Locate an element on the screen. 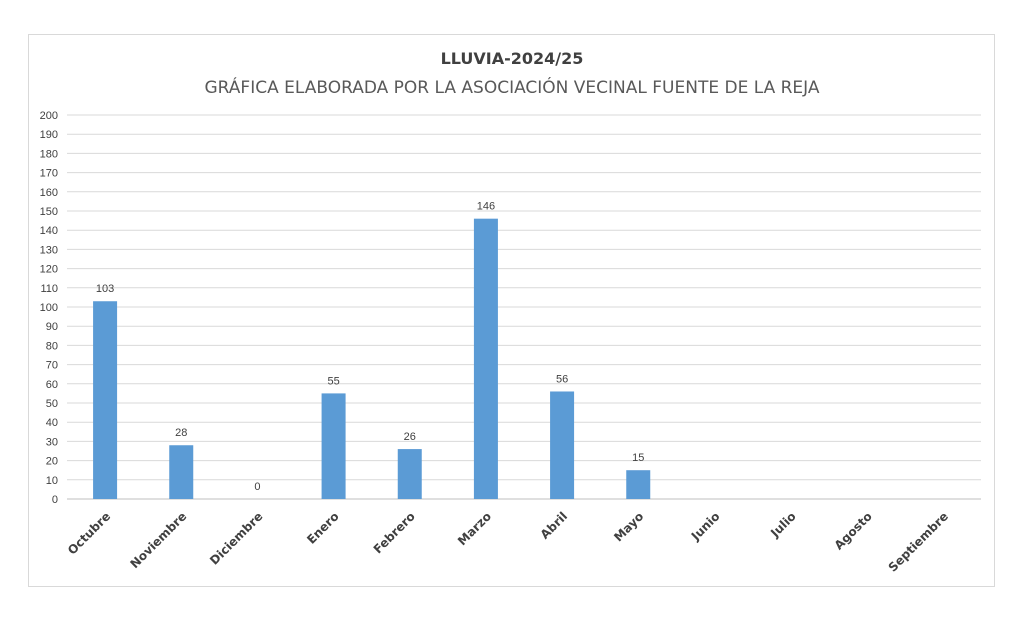  x-tick-label: Febrero is located at coordinates (394, 532).